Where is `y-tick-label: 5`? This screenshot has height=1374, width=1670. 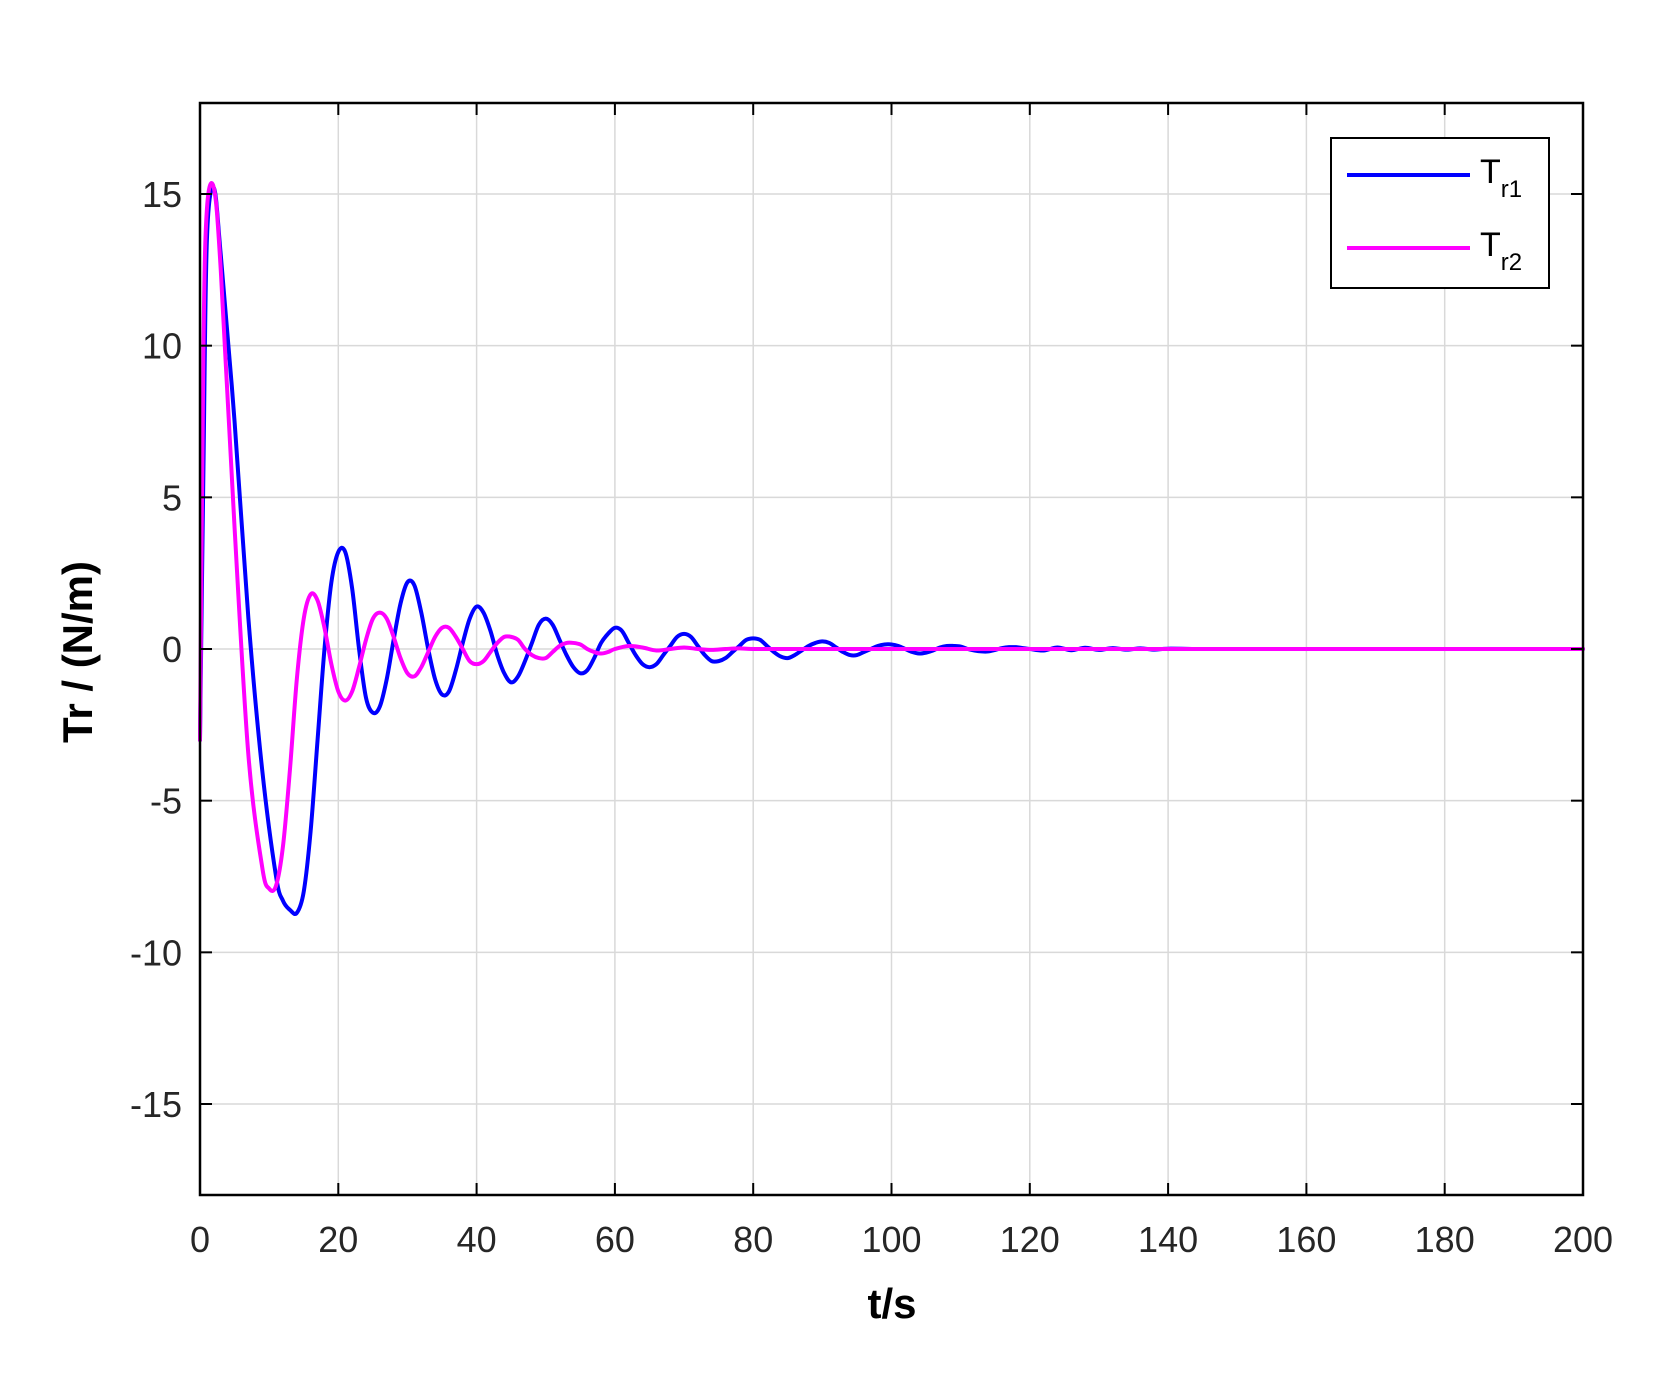 y-tick-label: 5 is located at coordinates (172, 497).